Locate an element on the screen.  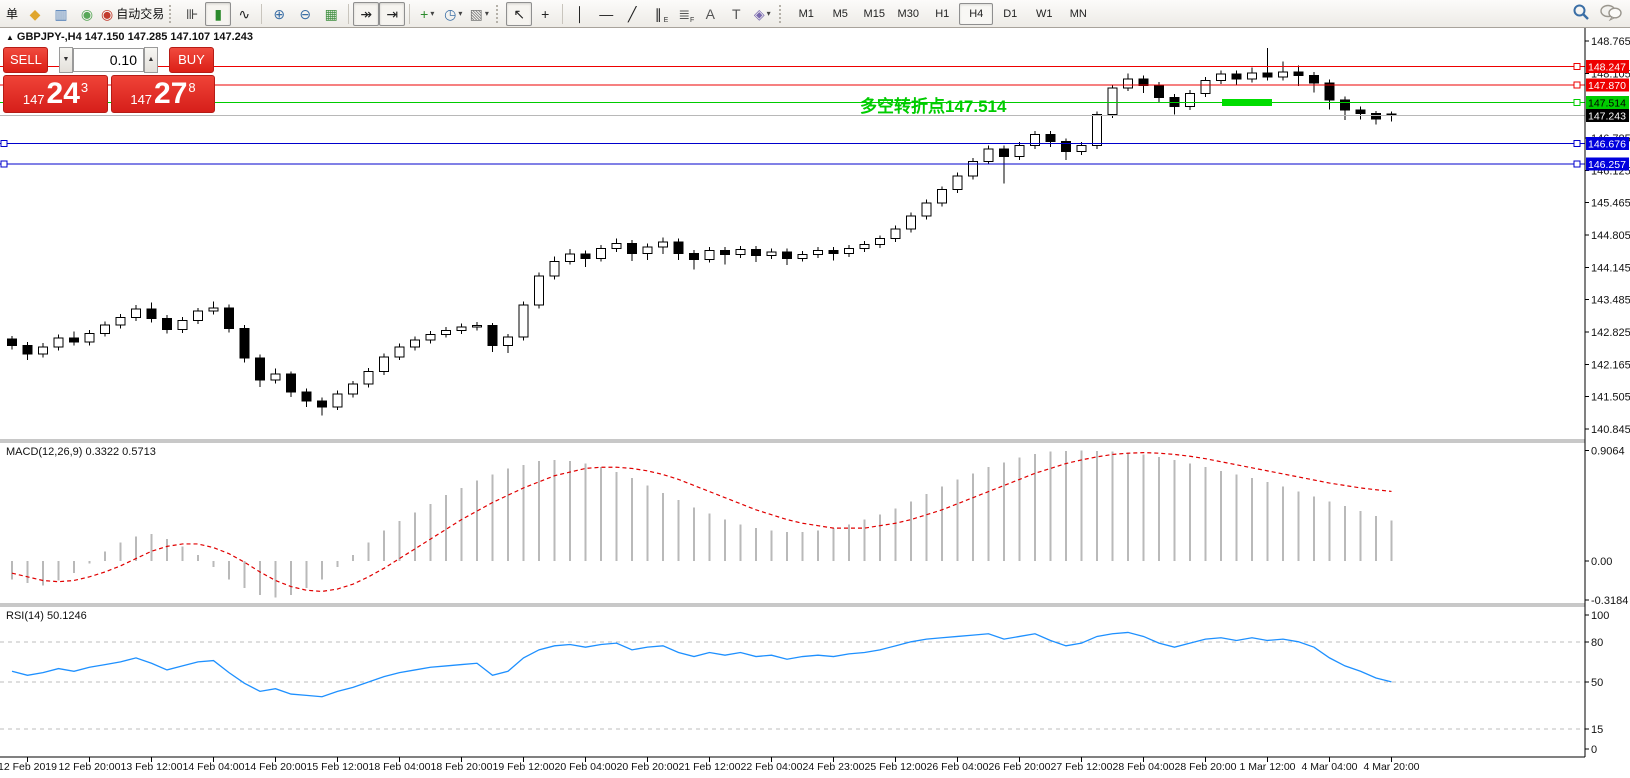
crosshair-icon: + is located at coordinates (545, 14).